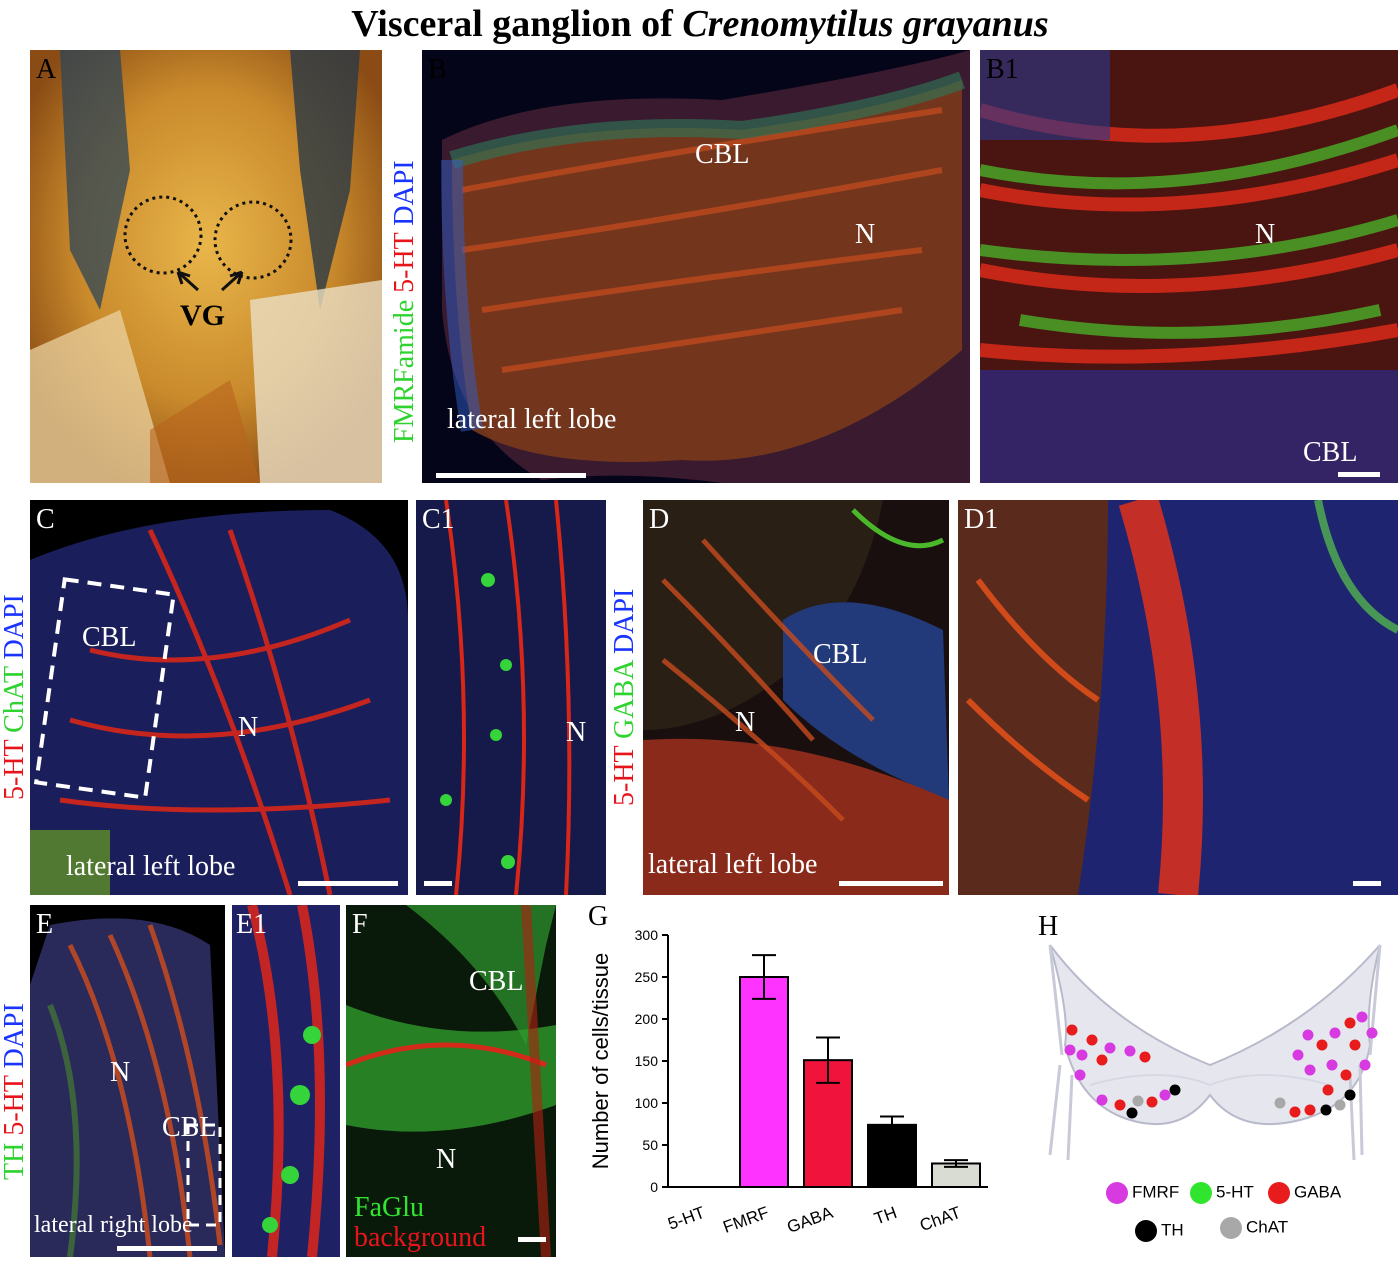 Image resolution: width=1400 pixels, height=1262 pixels. I want to click on panel-b1-label: B1, so click(1002, 69).